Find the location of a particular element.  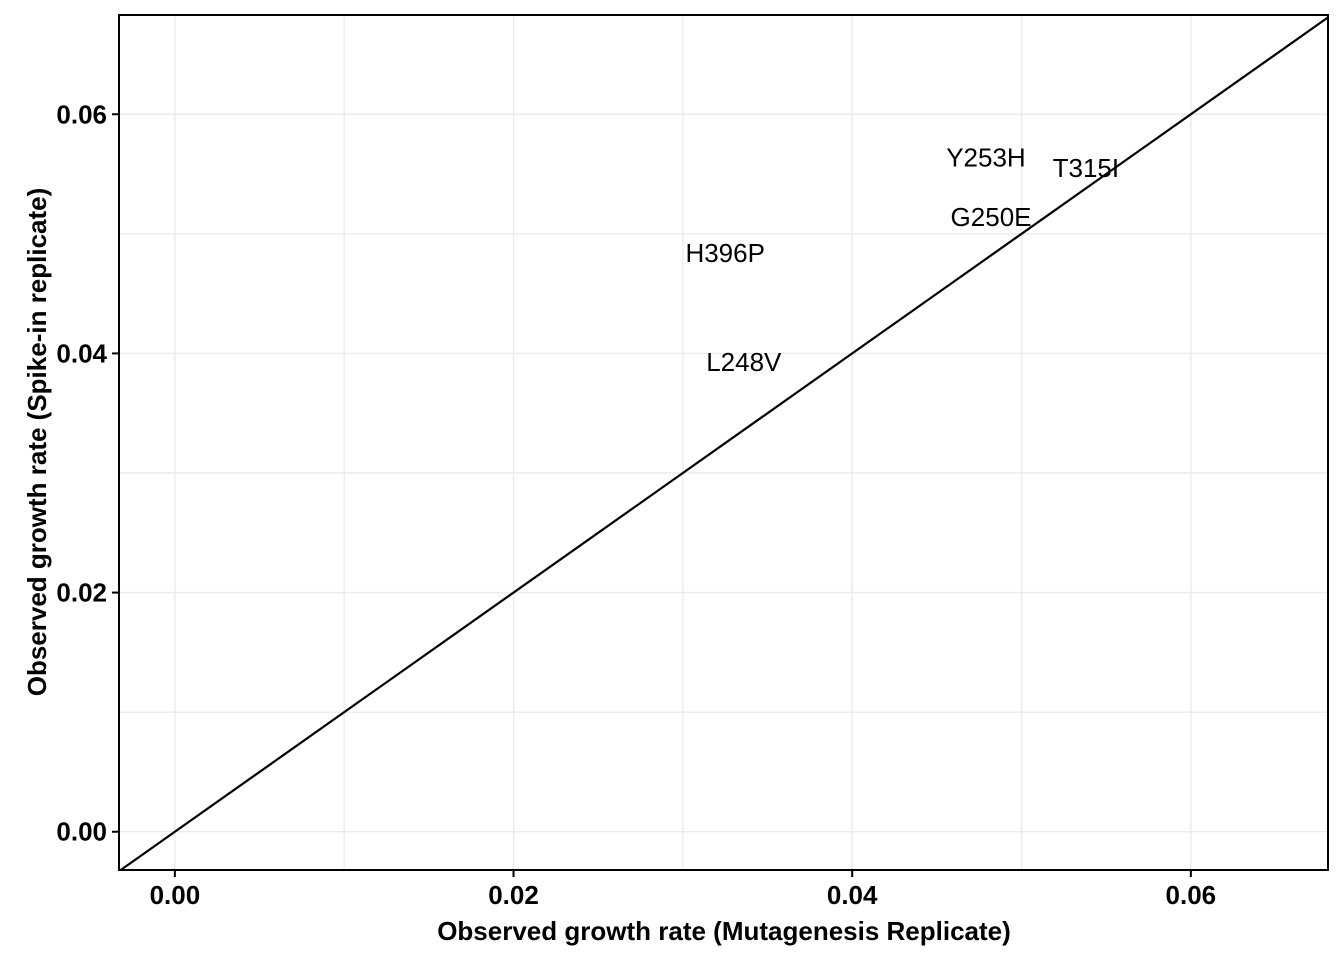

x-tick-label: 0.04 is located at coordinates (852, 895).